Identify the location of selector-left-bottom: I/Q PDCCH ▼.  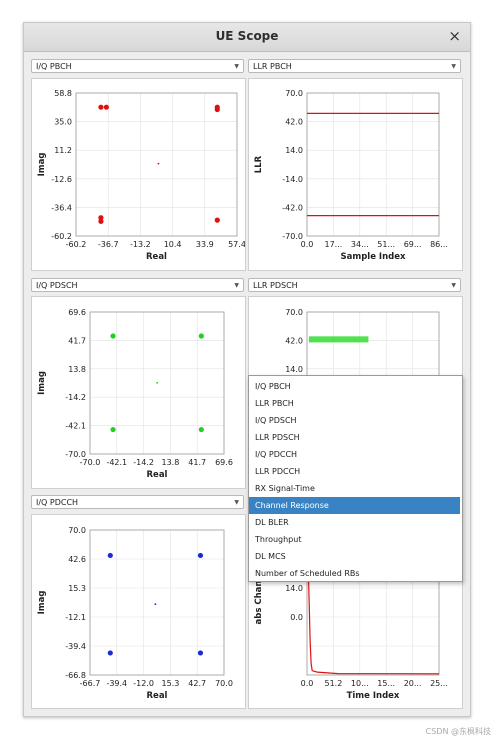
(137, 502).